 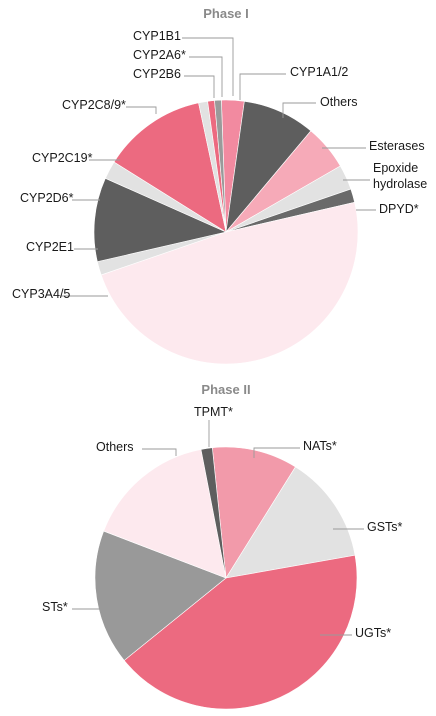 I want to click on pie-slice-nats, so click(x=253, y=512).